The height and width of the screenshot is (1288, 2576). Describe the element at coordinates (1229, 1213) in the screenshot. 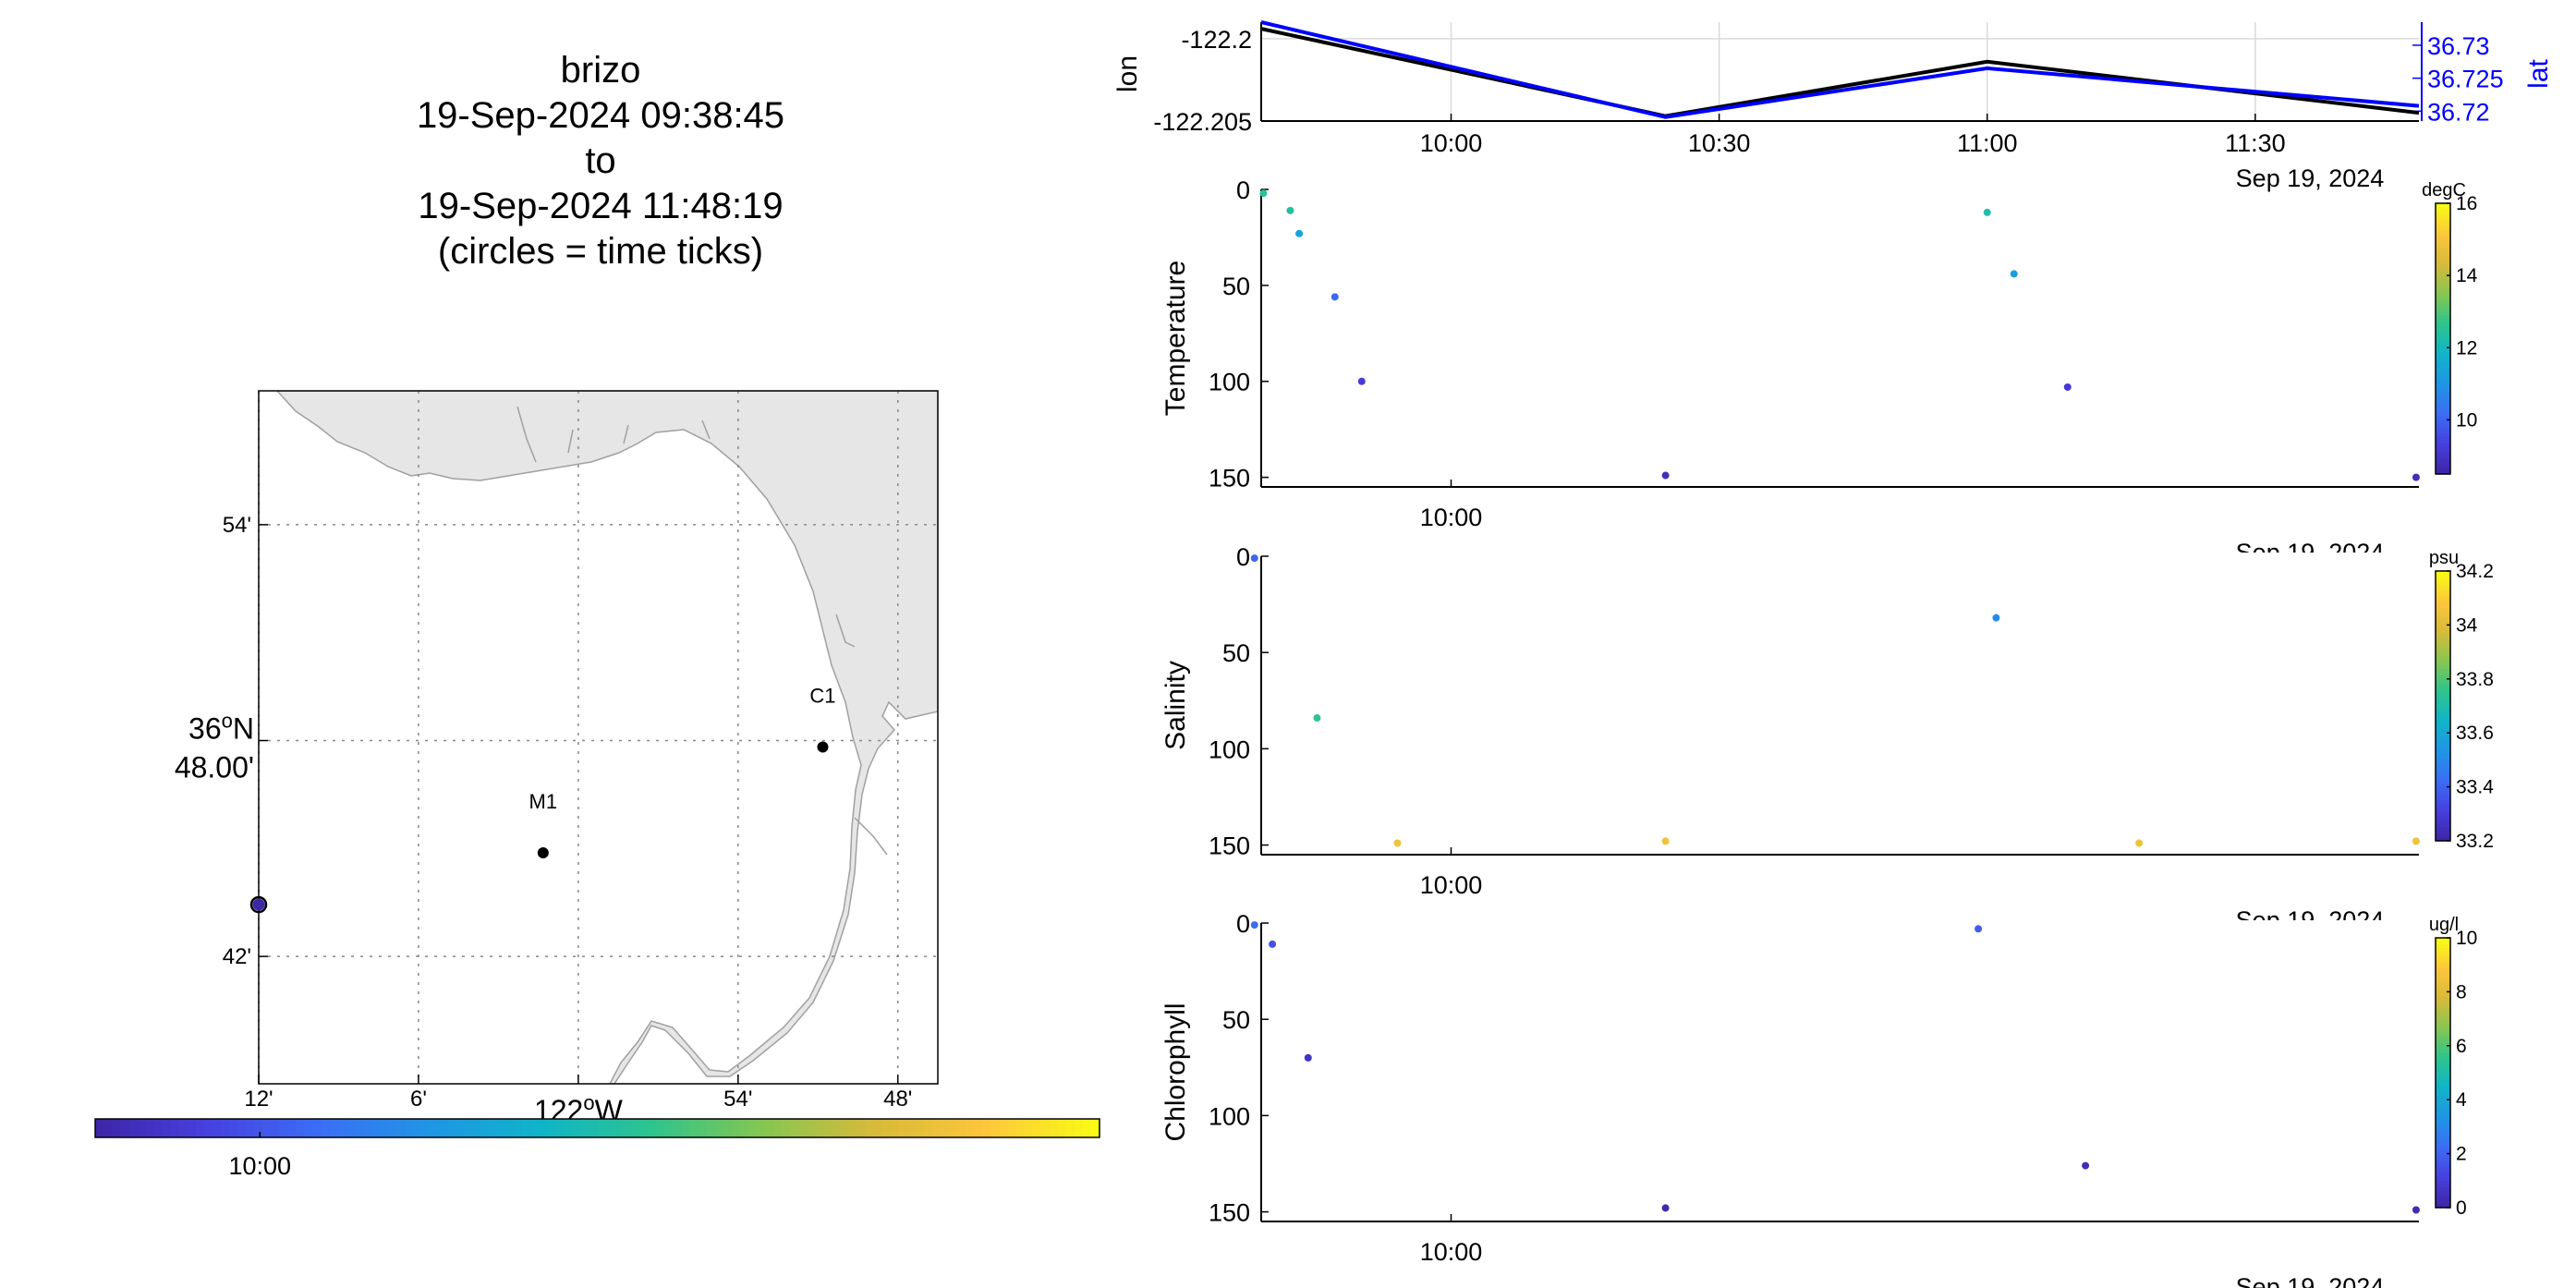

I see `chlorophyll-y-tick-label: 150` at that location.